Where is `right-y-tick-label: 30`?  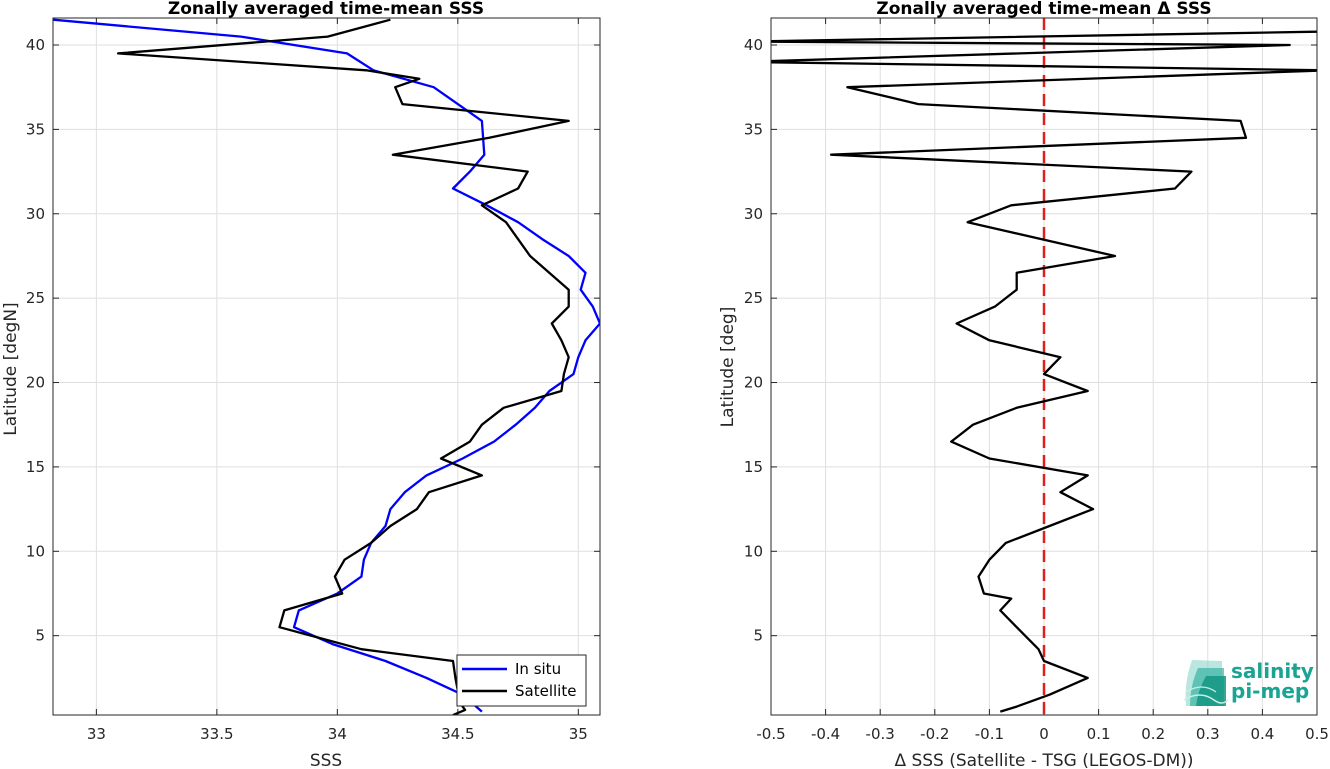 right-y-tick-label: 30 is located at coordinates (753, 214).